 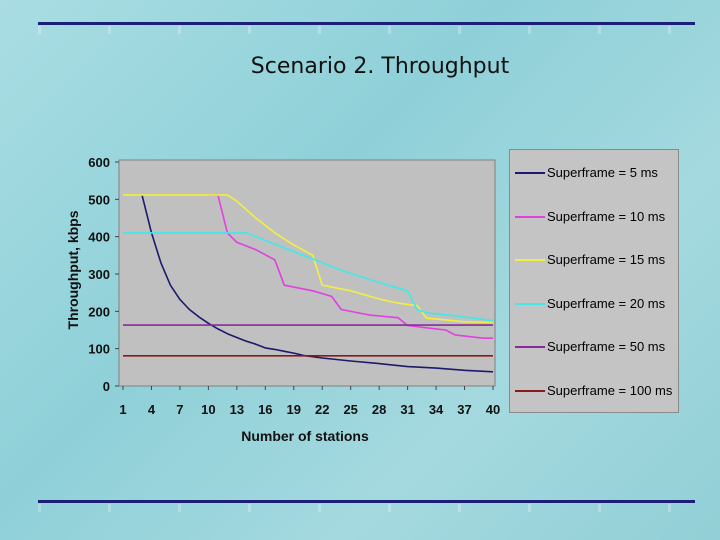 I want to click on legend-label: Superframe = 100 ms, so click(x=610, y=390).